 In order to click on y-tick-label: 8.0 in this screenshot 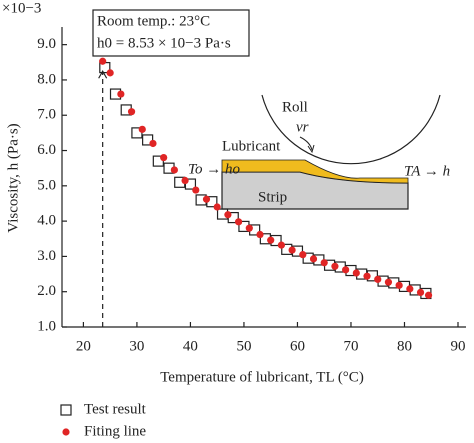, I will do `click(46, 79)`.